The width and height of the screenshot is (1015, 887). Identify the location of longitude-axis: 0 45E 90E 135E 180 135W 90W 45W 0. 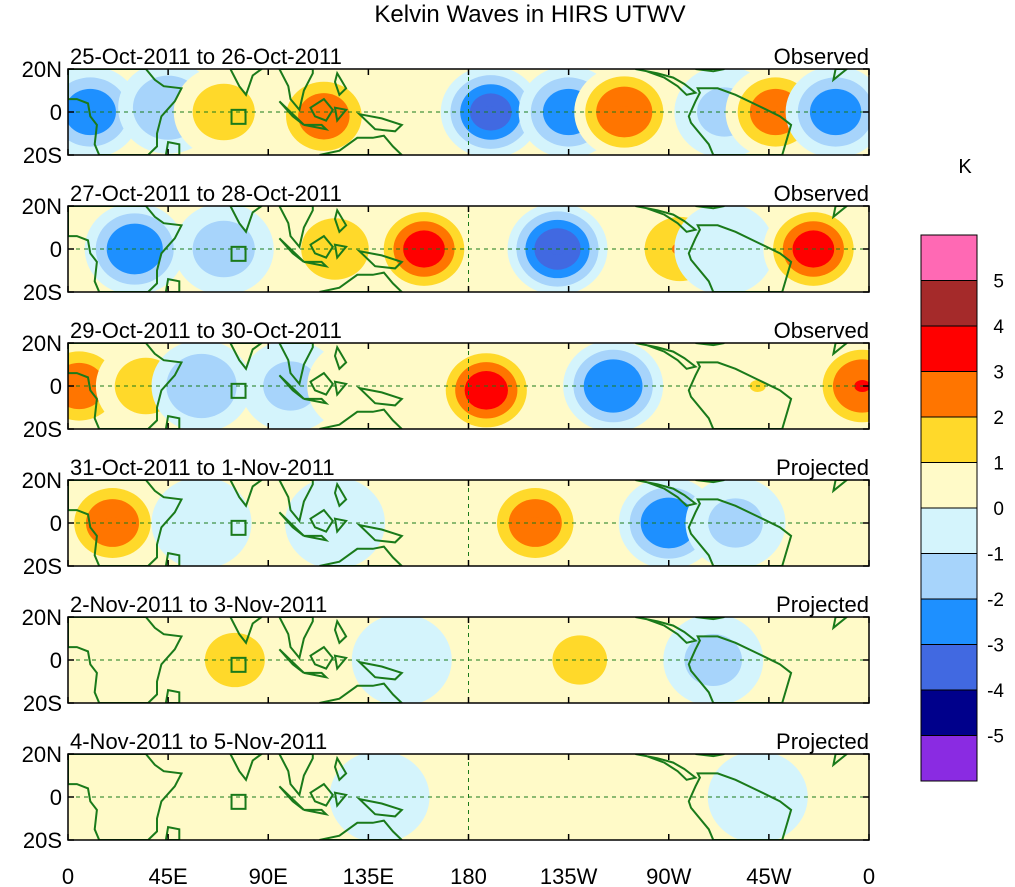
(468, 875).